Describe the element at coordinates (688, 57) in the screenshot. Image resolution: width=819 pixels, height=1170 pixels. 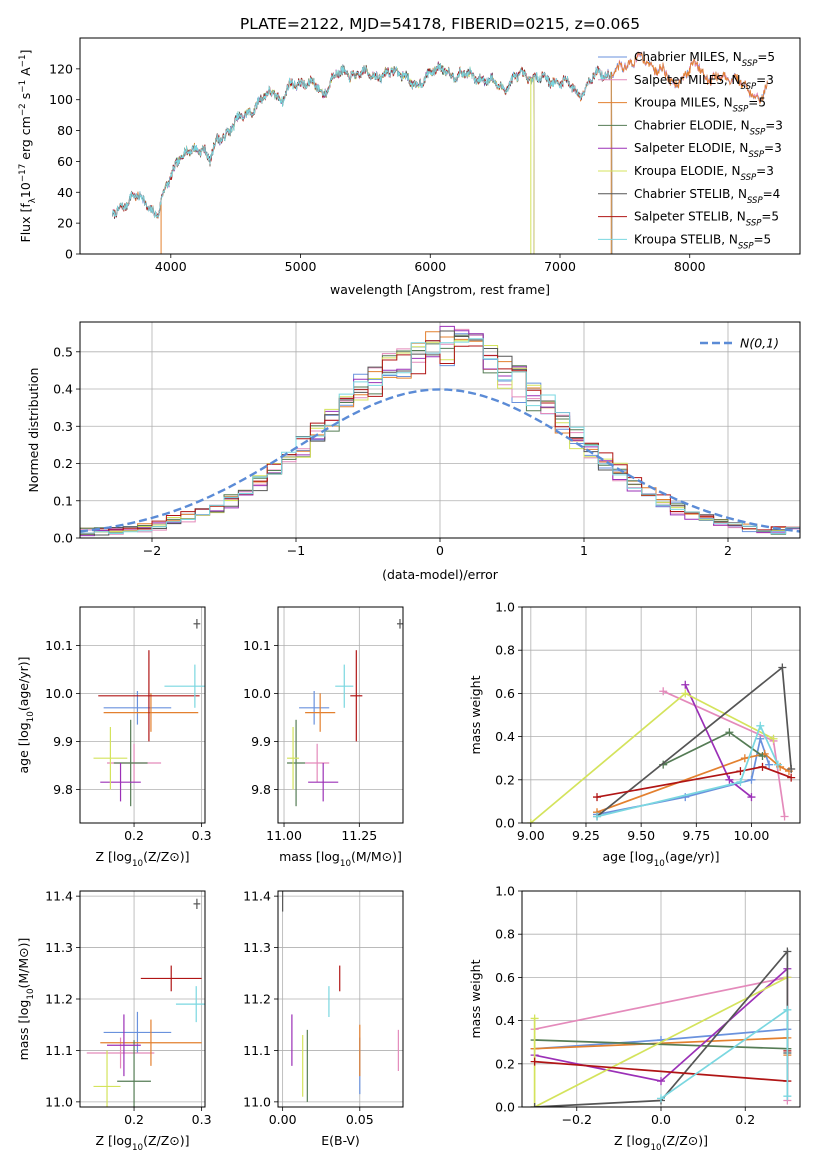
I see `legend-model-name: Chabrier MILES, N` at that location.